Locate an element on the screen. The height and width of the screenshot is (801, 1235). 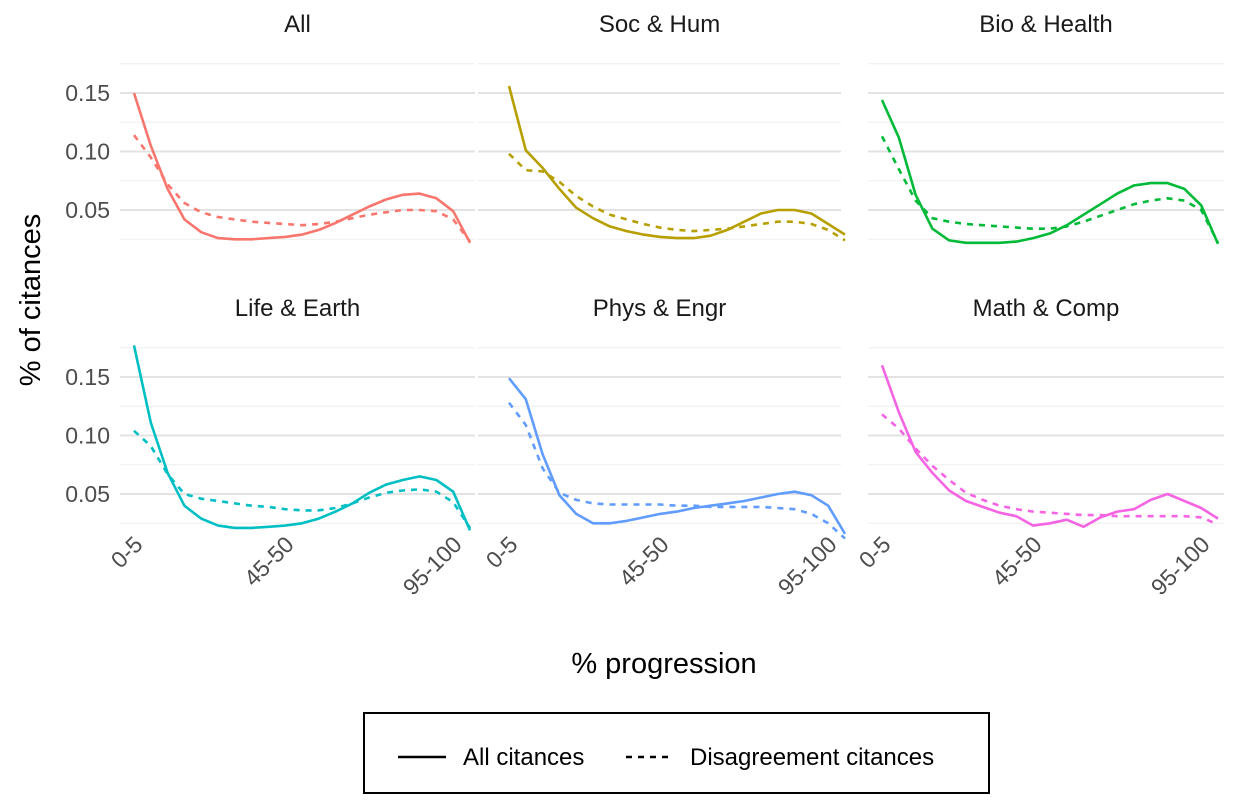
facet-panel: Soc & Hum is located at coordinates (662, 126).